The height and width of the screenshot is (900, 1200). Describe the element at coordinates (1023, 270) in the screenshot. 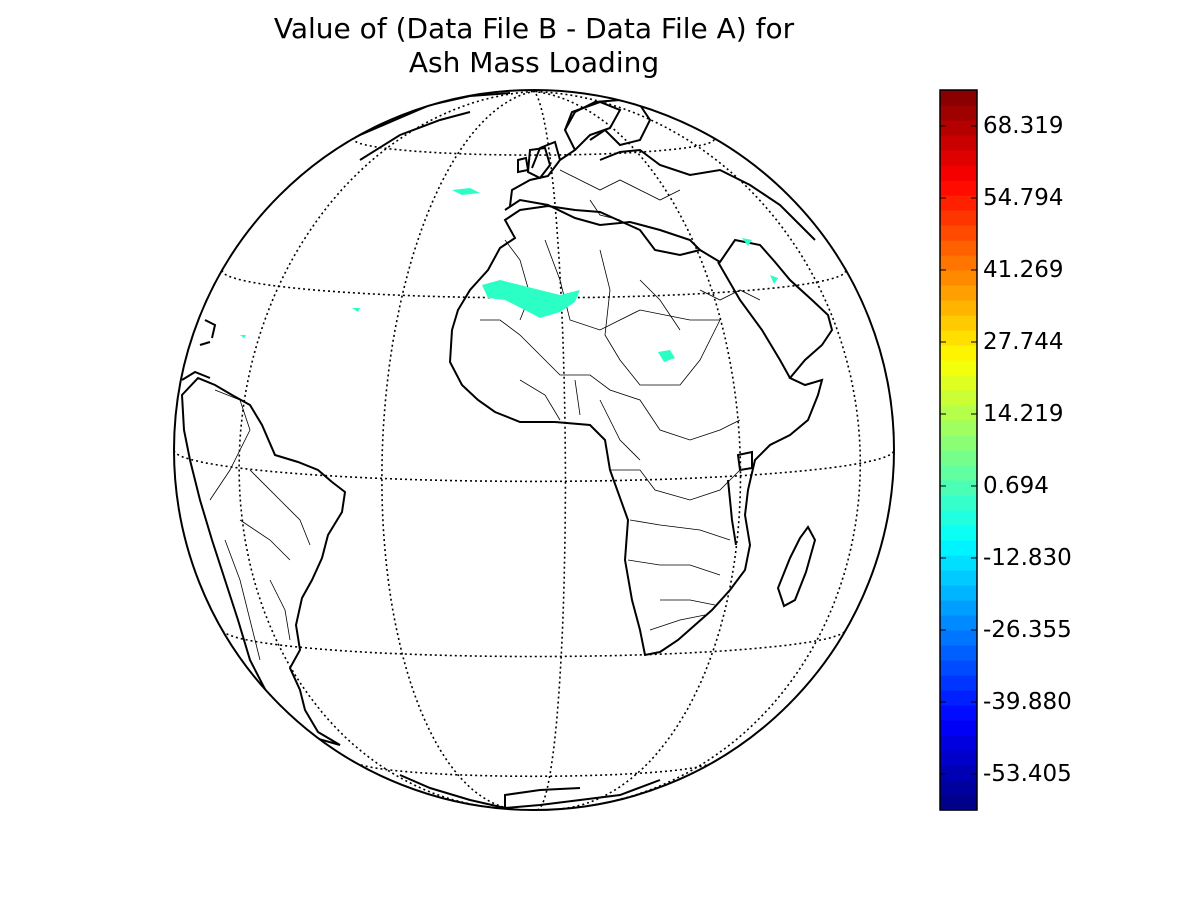

I see `colorbar-tick-label: 41.269` at that location.